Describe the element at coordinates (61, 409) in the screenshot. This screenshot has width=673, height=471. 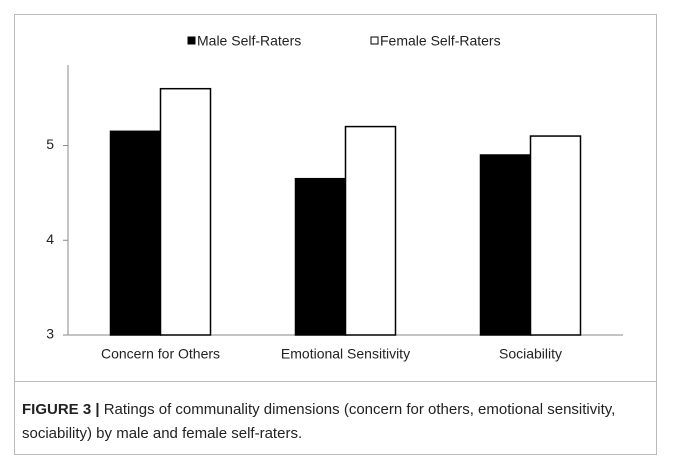
I see `caption-label: FIGURE 3 |` at that location.